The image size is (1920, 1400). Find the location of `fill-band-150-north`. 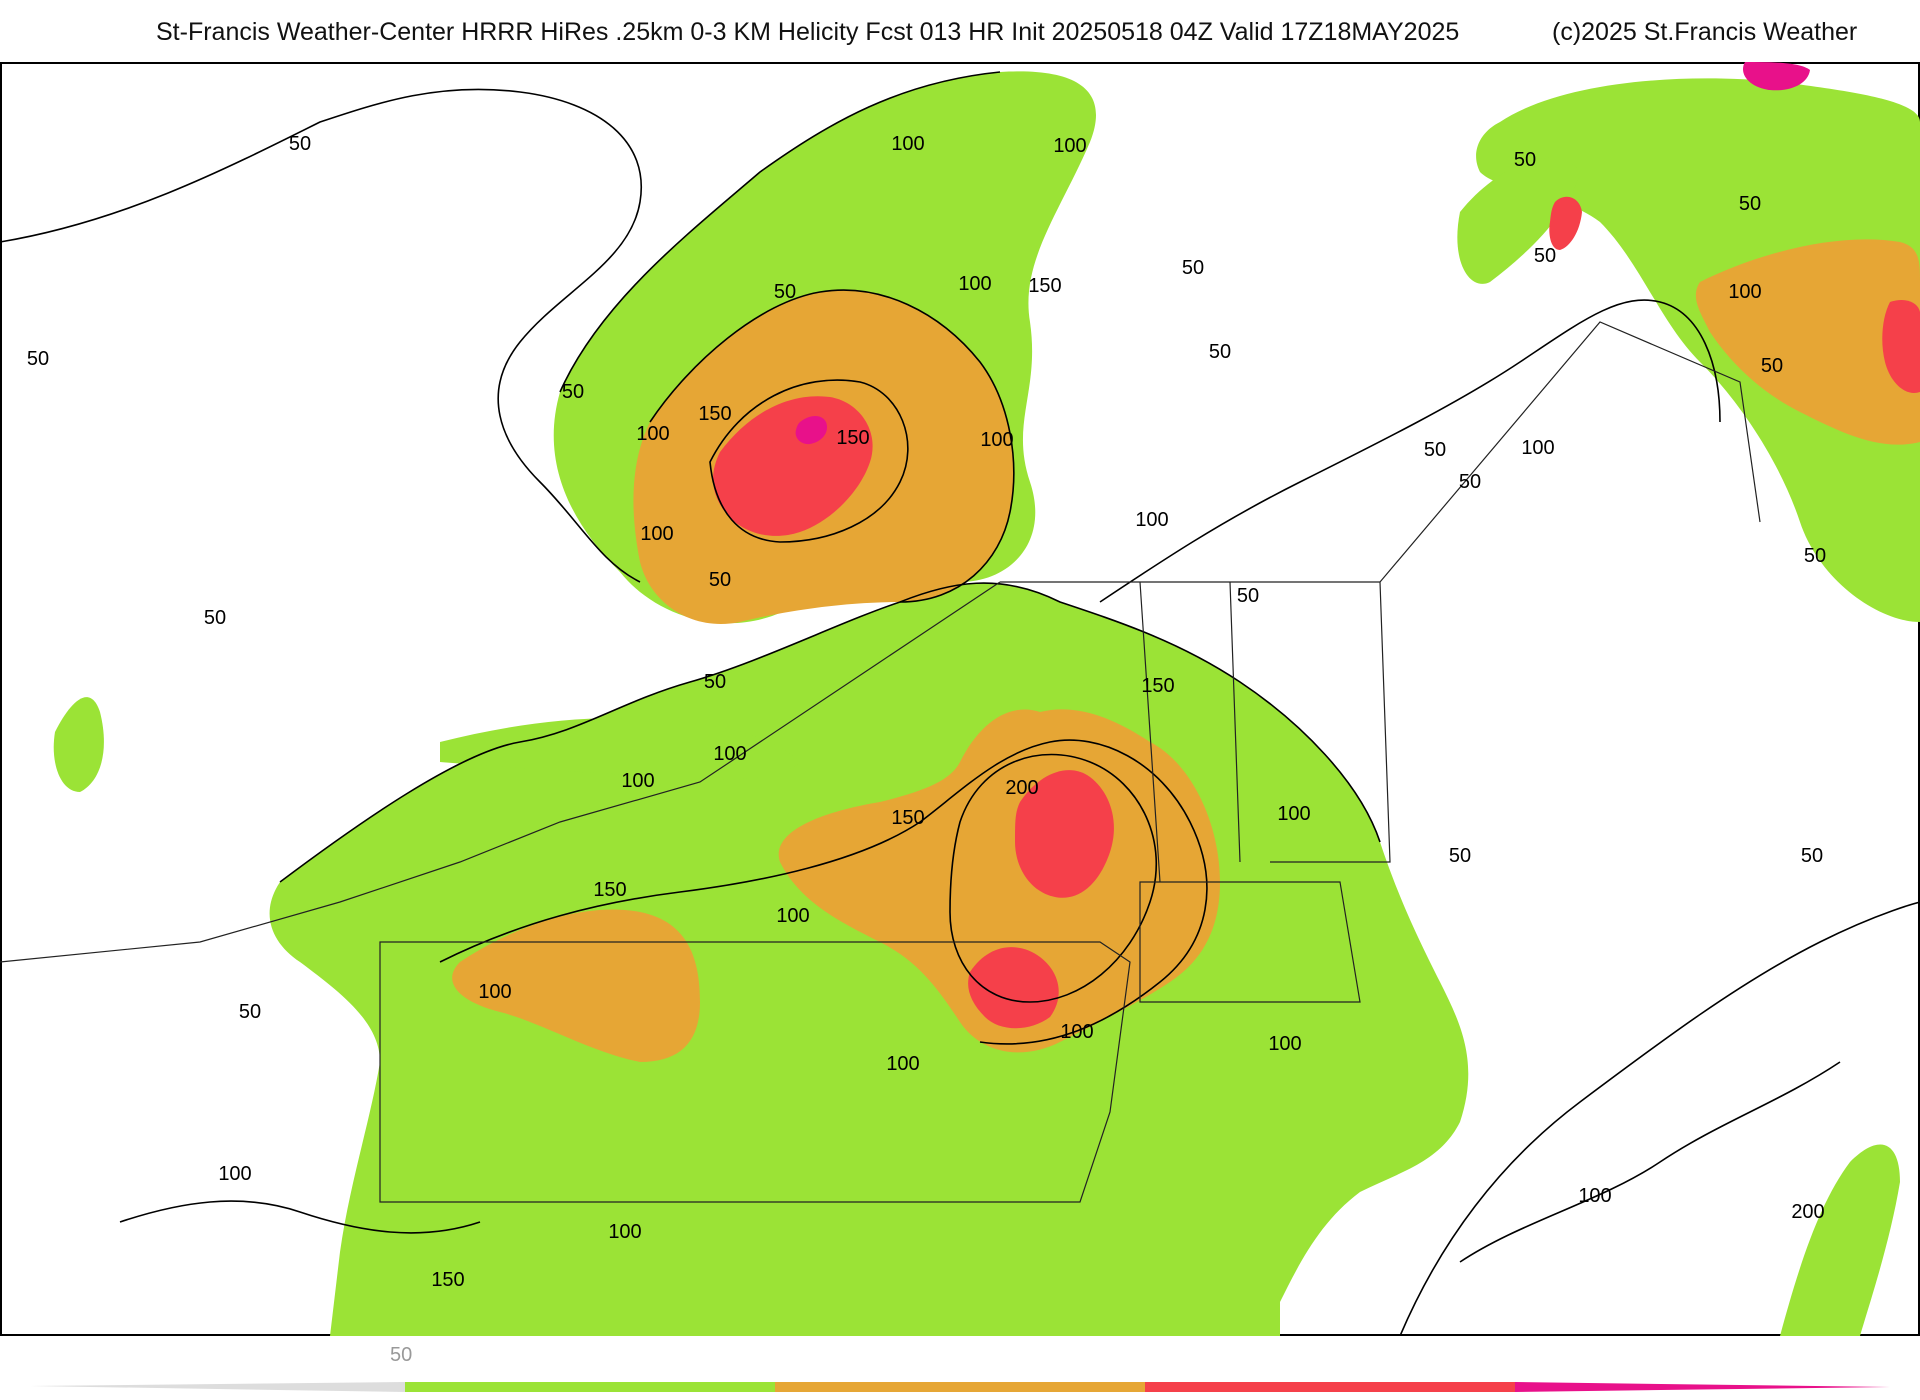

fill-band-150-north is located at coordinates (793, 466).